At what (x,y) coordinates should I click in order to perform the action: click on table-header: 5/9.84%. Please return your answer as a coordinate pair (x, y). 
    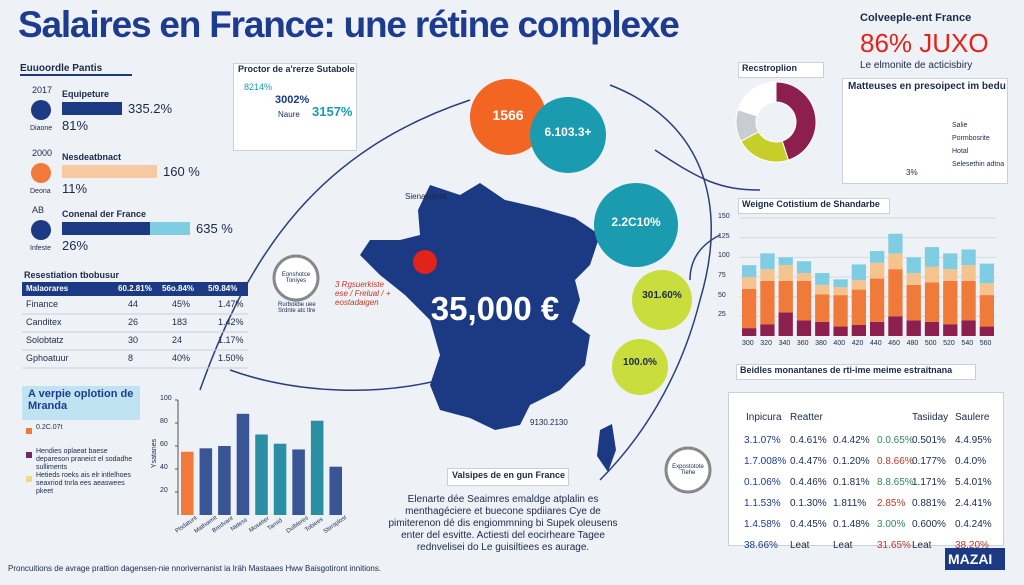
    Looking at the image, I should click on (223, 288).